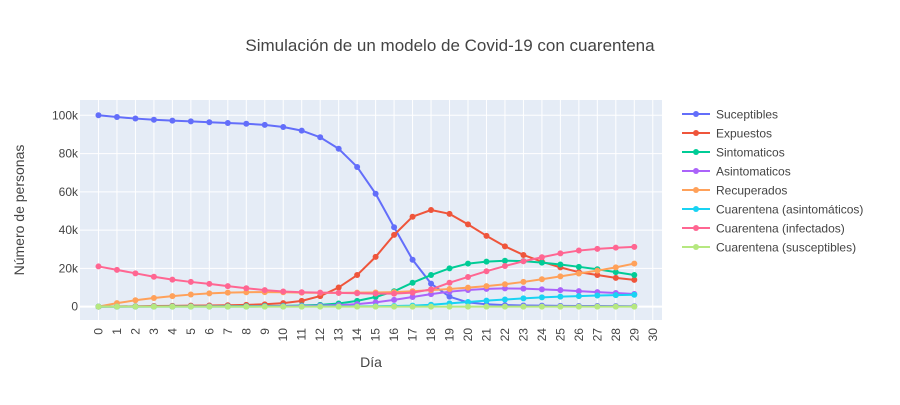  Describe the element at coordinates (751, 191) in the screenshot. I see `legend-label: Recuperados` at that location.